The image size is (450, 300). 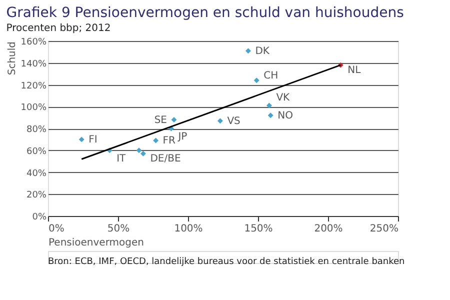 I want to click on x-tick-label: 50%, so click(x=118, y=229).